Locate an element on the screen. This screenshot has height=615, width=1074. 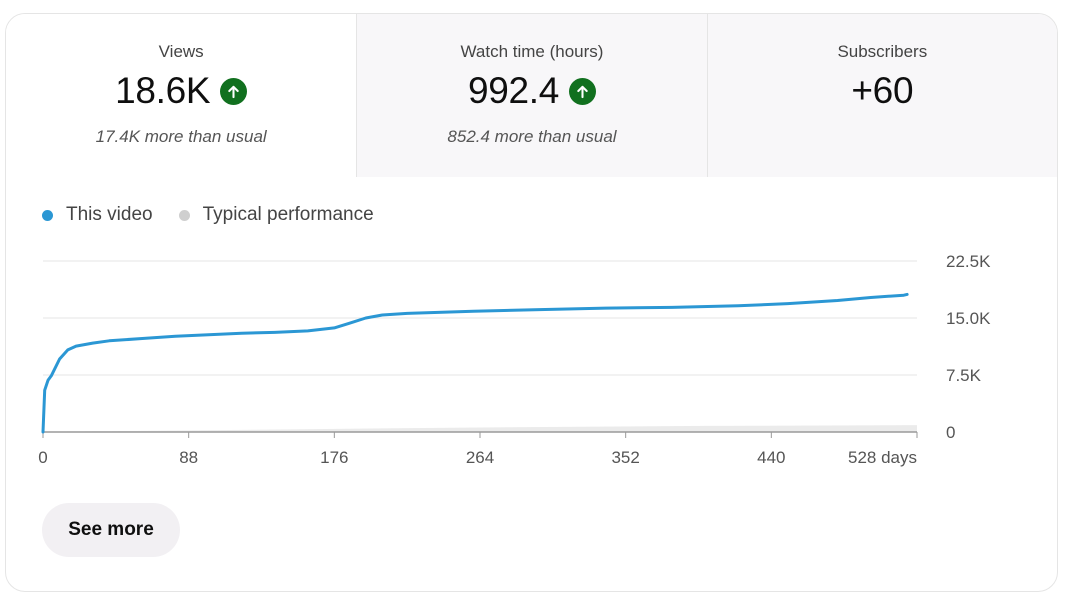
metric-tab-subscribers: Subscribers +60 is located at coordinates (881, 95).